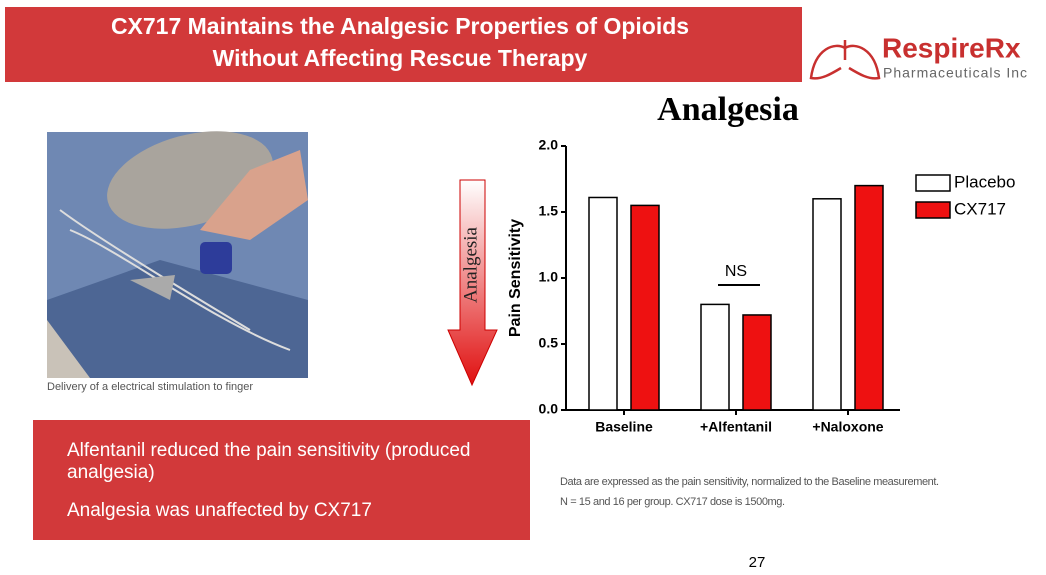  What do you see at coordinates (549, 145) in the screenshot?
I see `y-tick-label: 2.0` at bounding box center [549, 145].